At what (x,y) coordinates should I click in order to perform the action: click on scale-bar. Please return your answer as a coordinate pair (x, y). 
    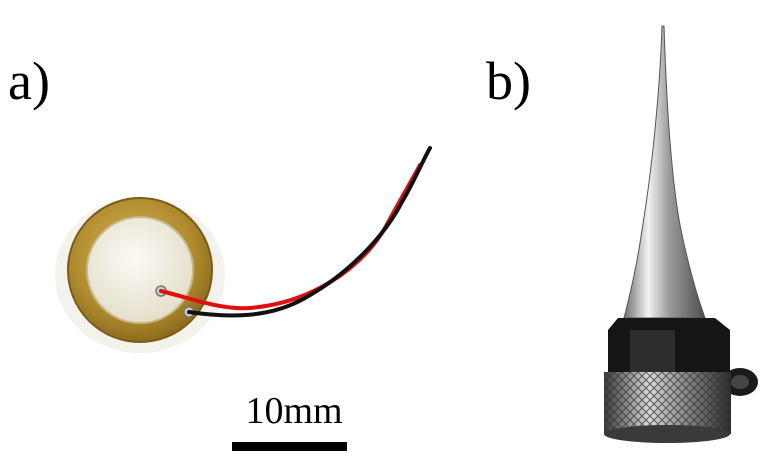
    Looking at the image, I should click on (289, 446).